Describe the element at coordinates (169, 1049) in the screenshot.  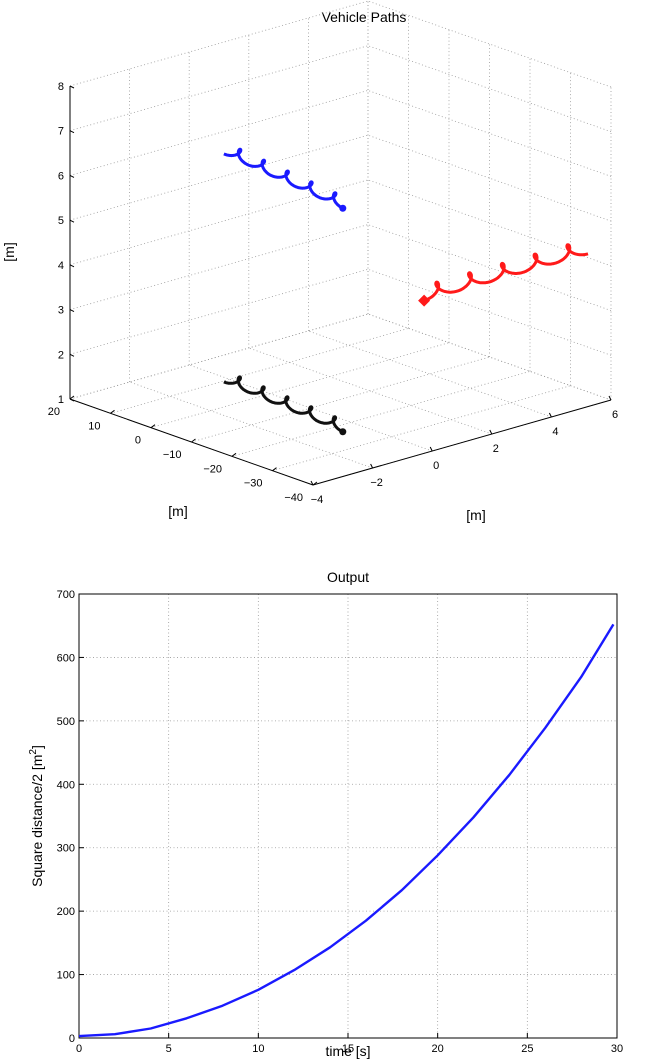
I see `output-x-tick-label: 5` at that location.